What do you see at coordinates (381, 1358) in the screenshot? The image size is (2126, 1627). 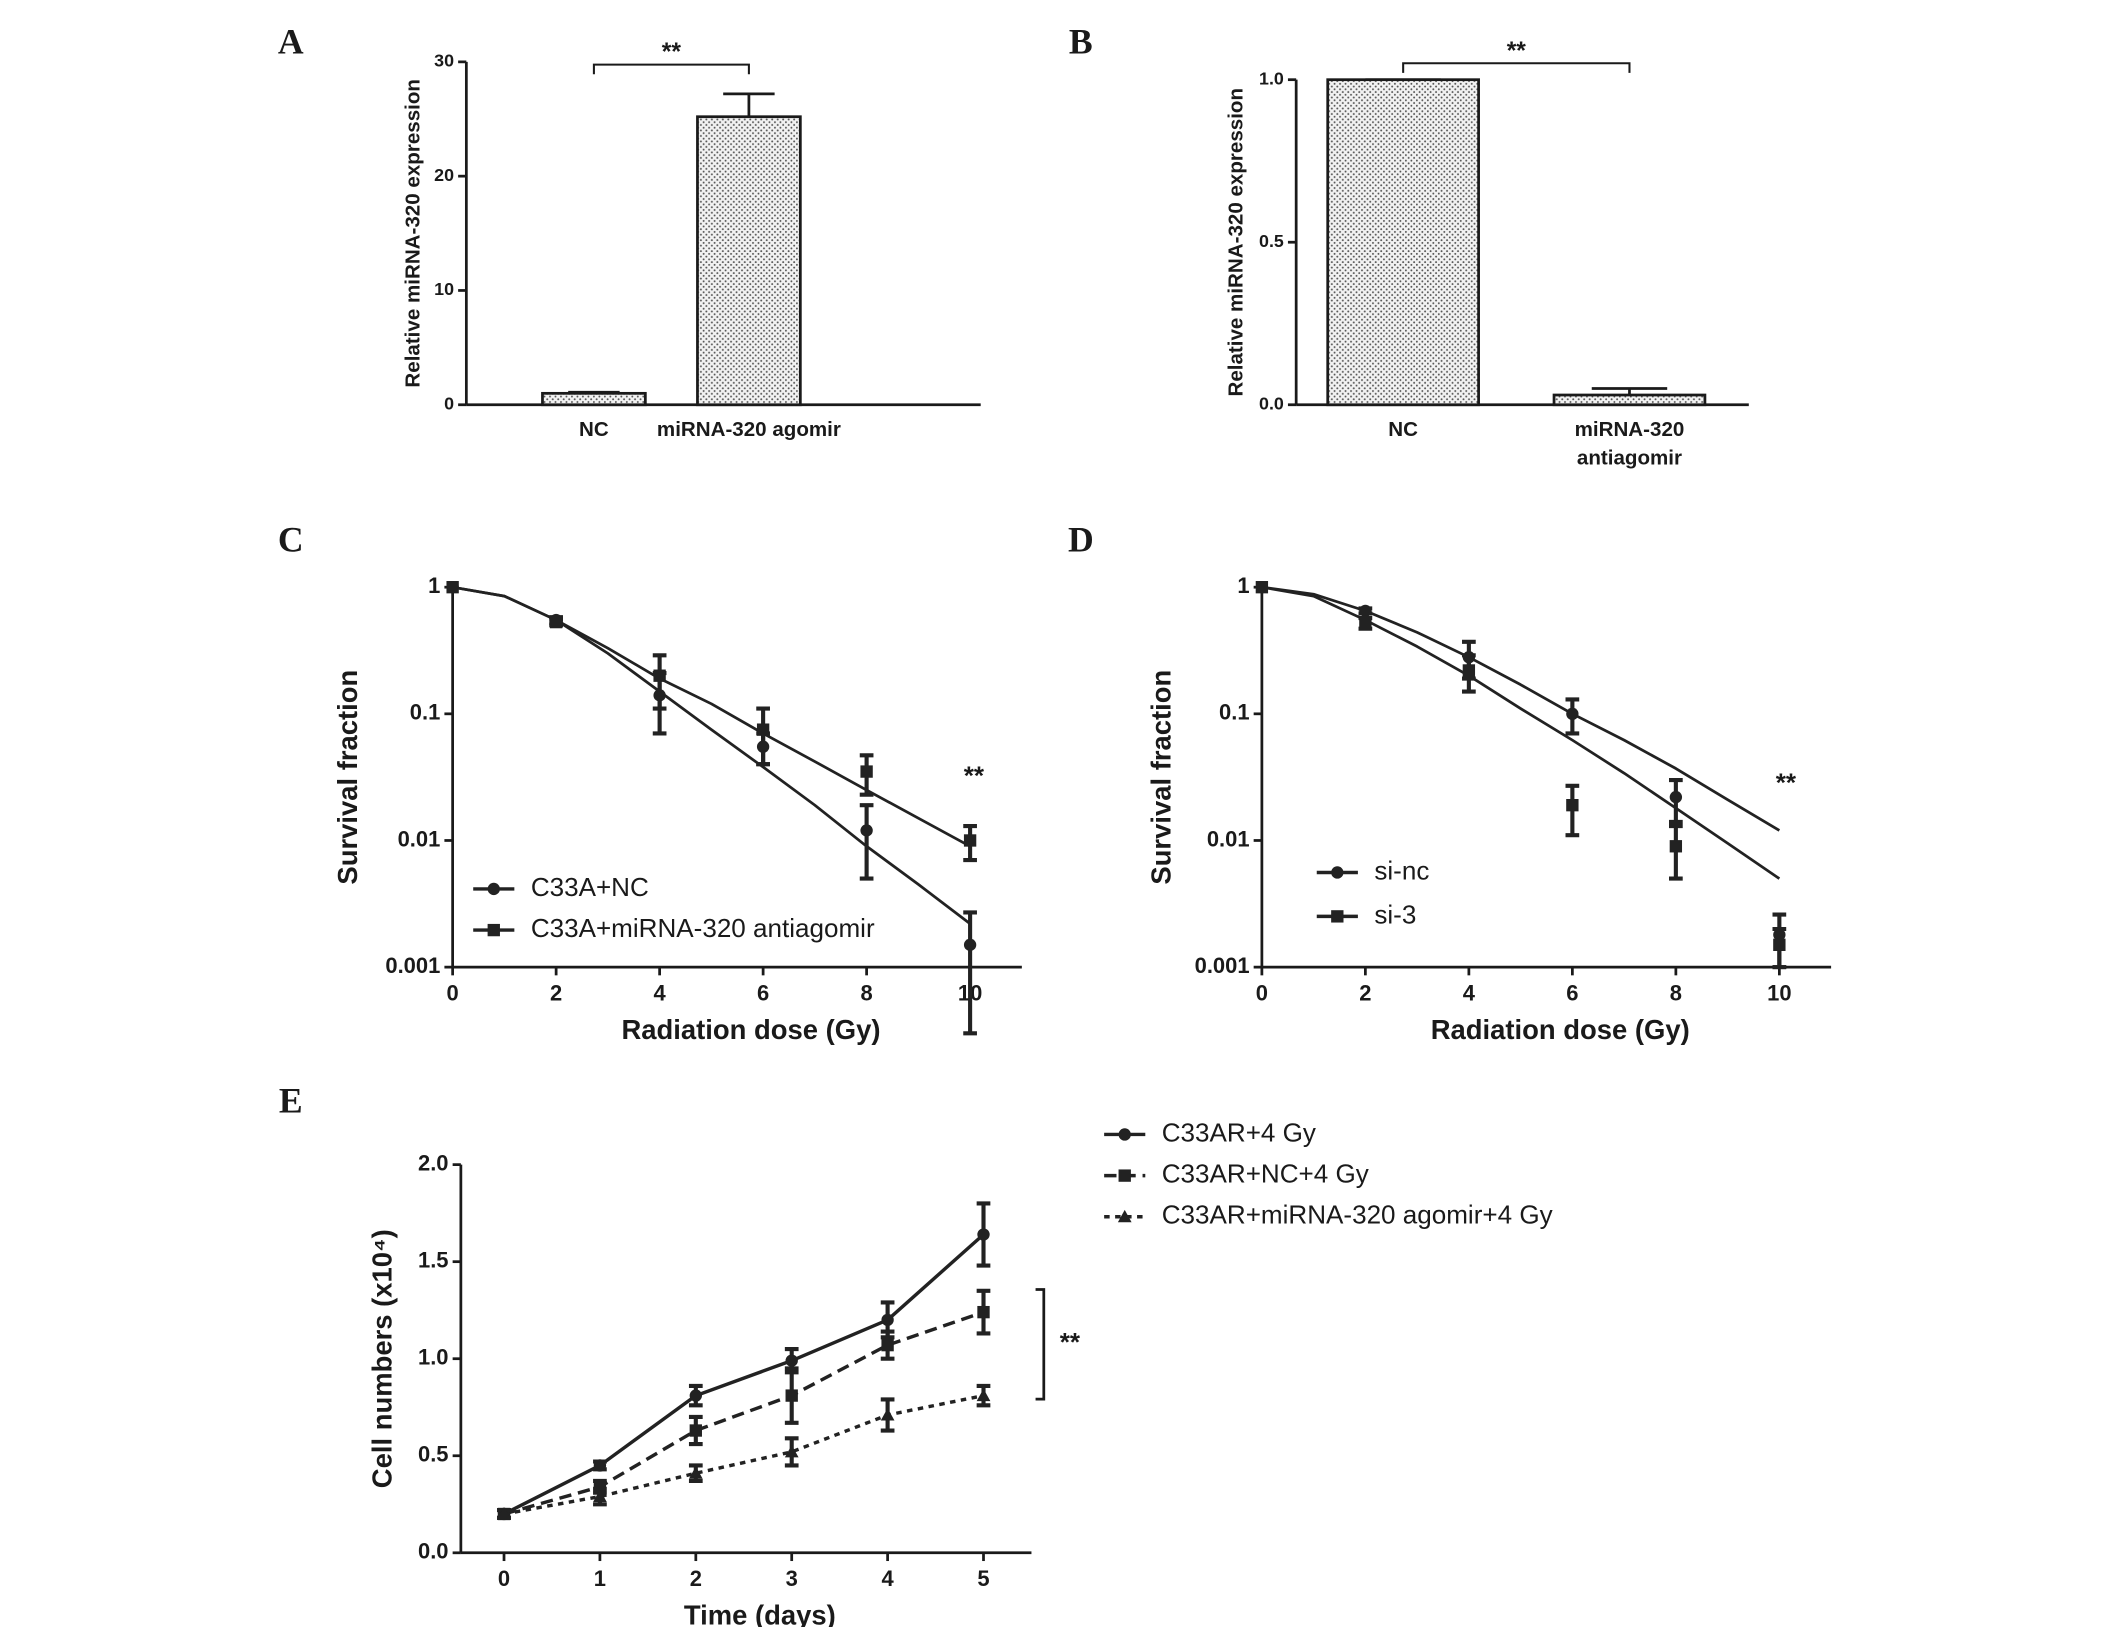 I see `y-axis-label: Cell numbers (x10⁴)` at bounding box center [381, 1358].